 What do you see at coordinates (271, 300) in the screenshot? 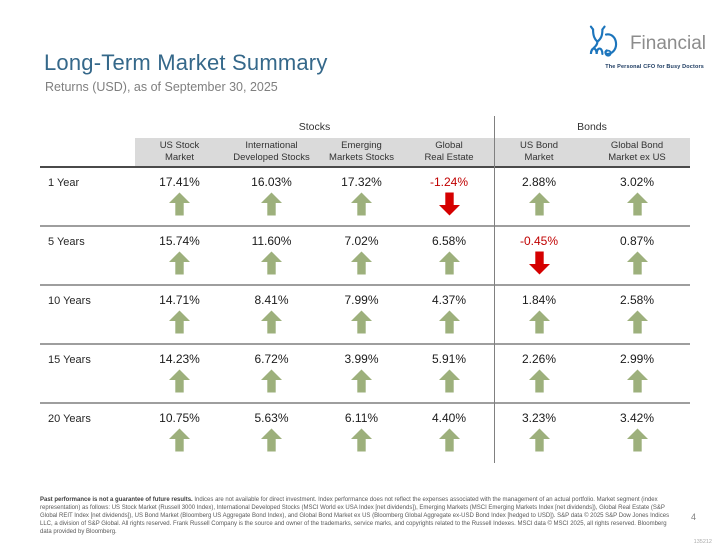
I see `return-value: 8.41%` at bounding box center [271, 300].